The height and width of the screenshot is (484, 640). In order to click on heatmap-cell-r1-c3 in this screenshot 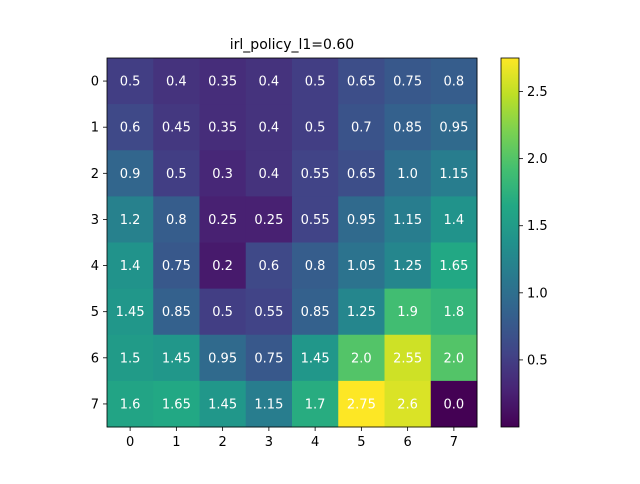, I will do `click(269, 127)`.